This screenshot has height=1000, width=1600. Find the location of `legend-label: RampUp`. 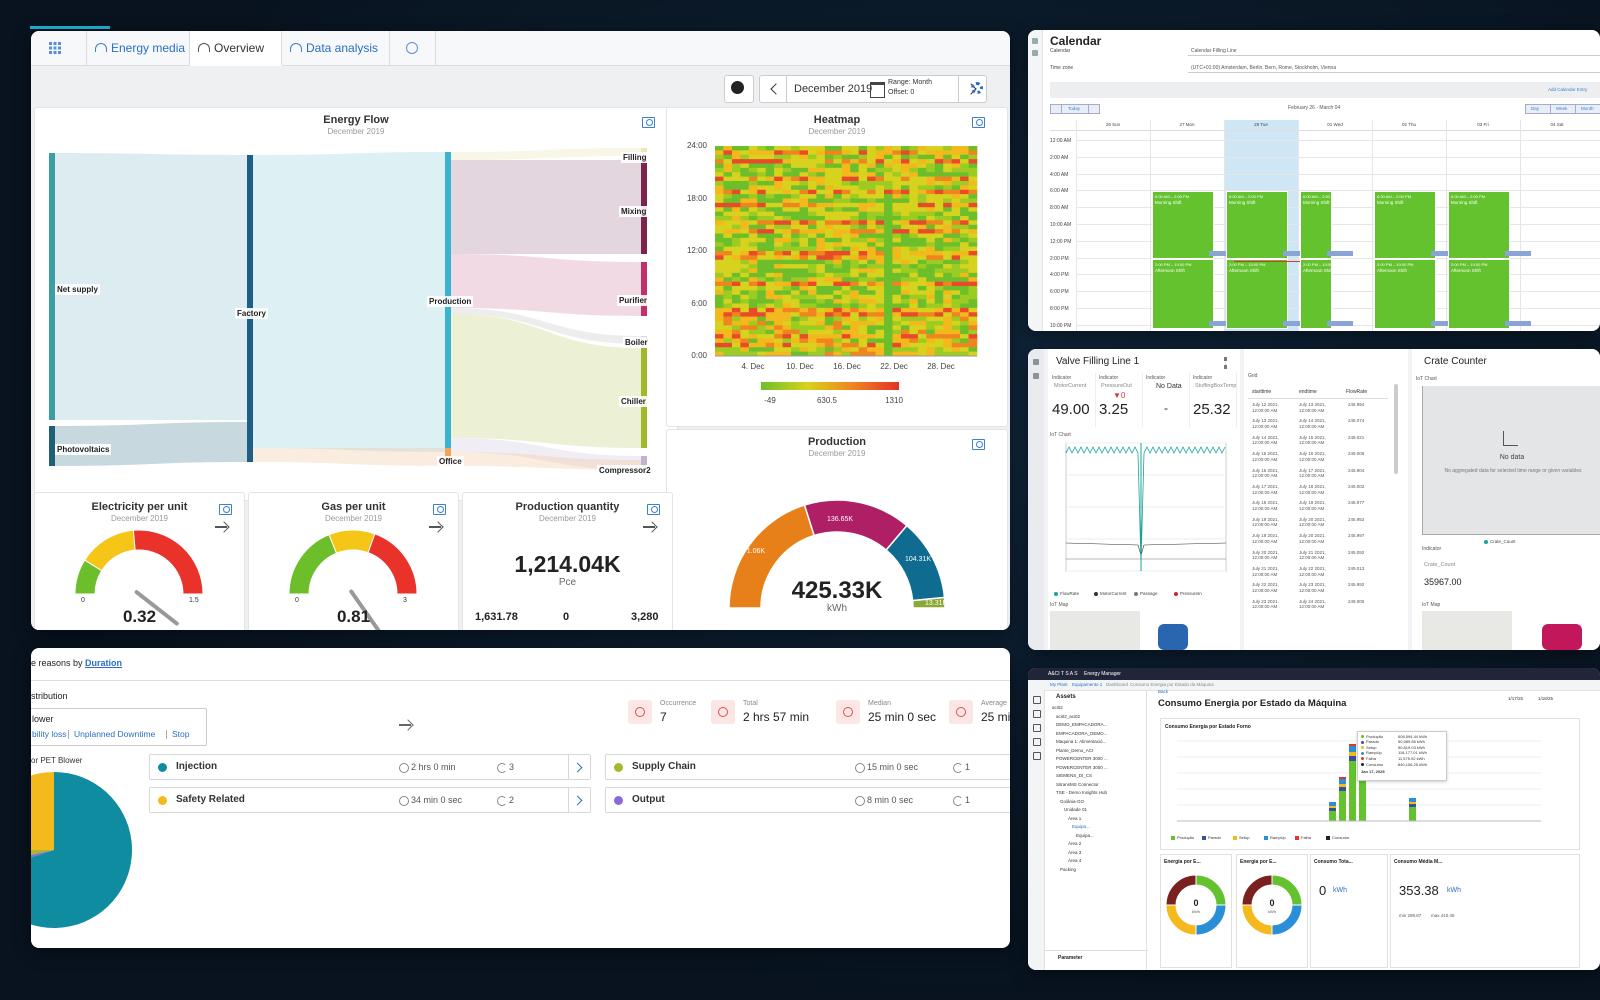

legend-label: RampUp is located at coordinates (1278, 837).